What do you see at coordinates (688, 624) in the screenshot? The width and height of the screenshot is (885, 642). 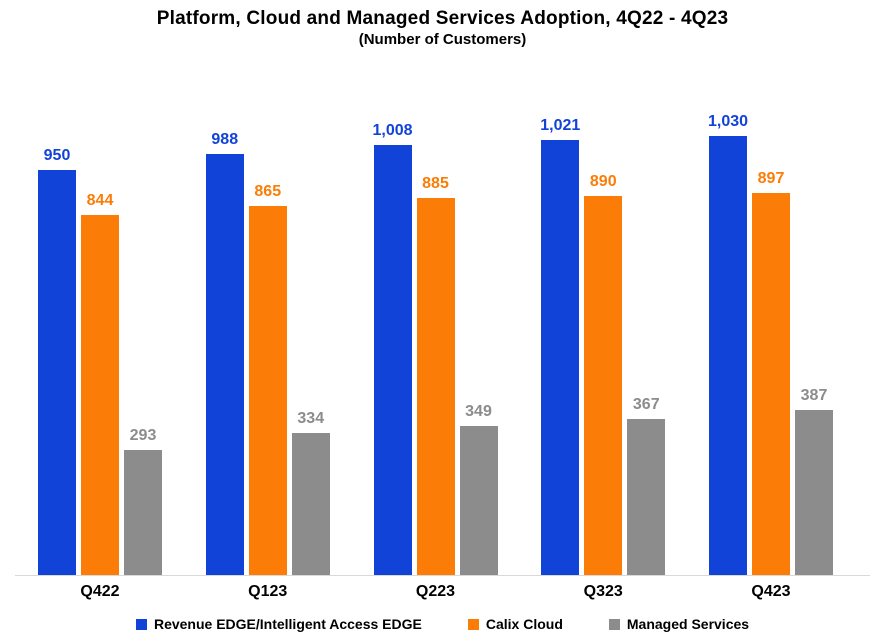 I see `legend-label: Managed Services` at bounding box center [688, 624].